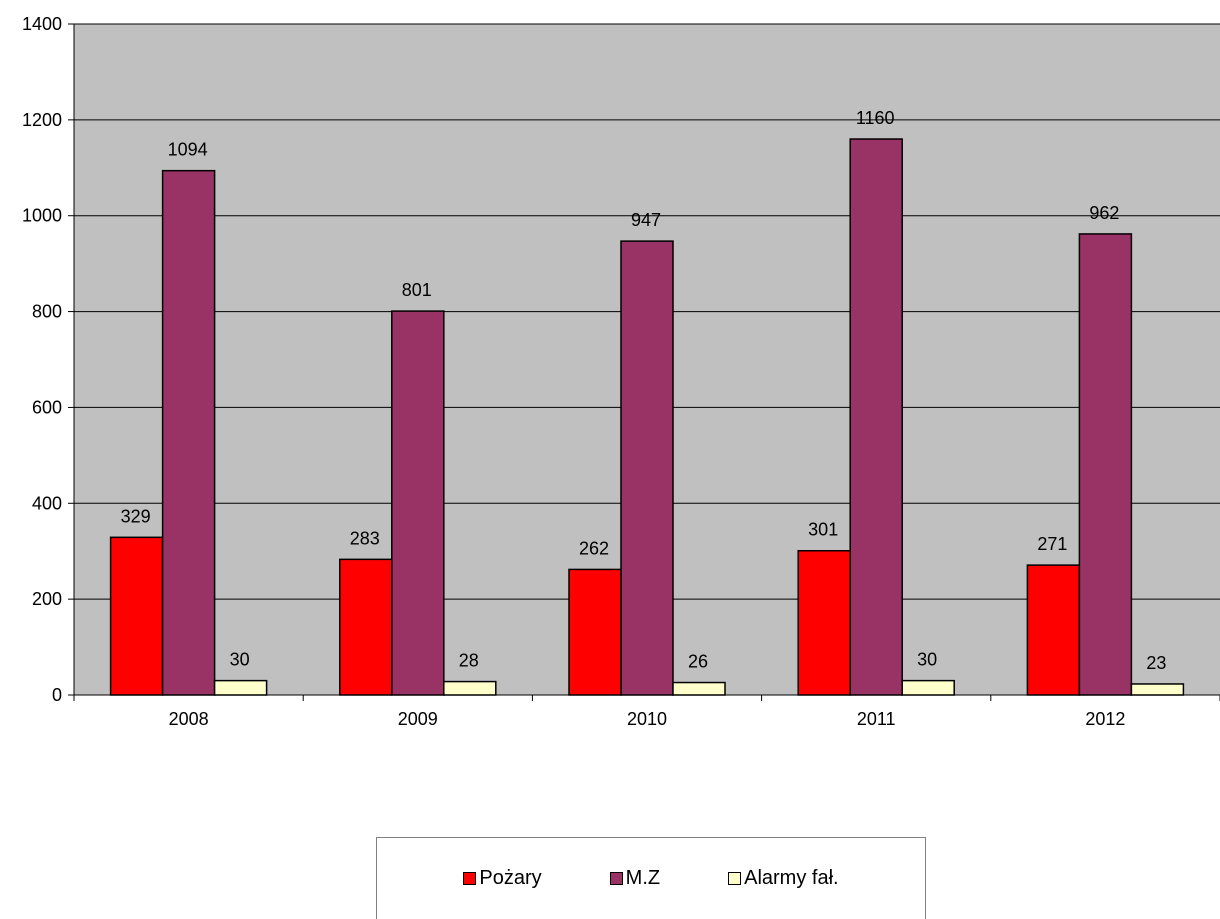 The height and width of the screenshot is (919, 1220). What do you see at coordinates (927, 660) in the screenshot?
I see `data-label-alarmy-fal-2011: 30` at bounding box center [927, 660].